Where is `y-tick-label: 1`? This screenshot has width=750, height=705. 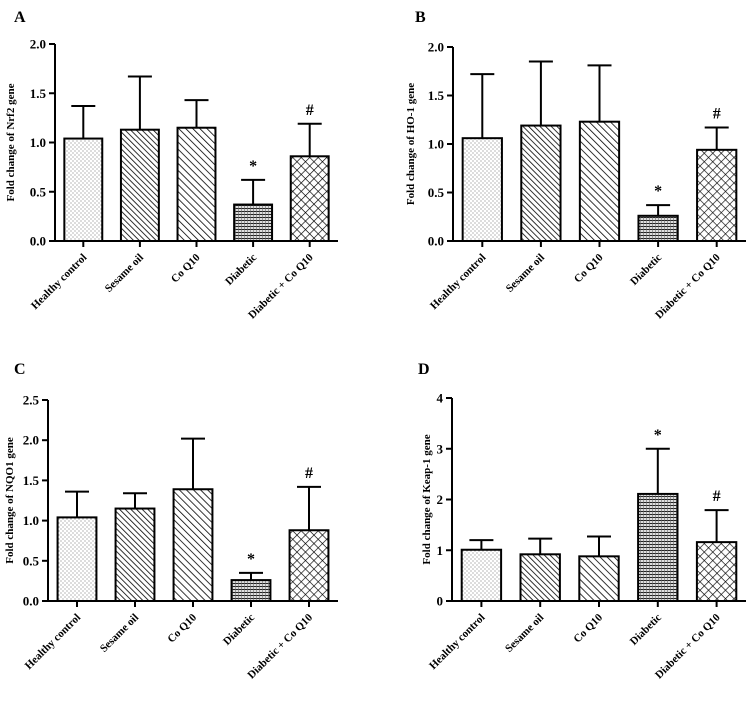
y-tick-label: 1 is located at coordinates (440, 550).